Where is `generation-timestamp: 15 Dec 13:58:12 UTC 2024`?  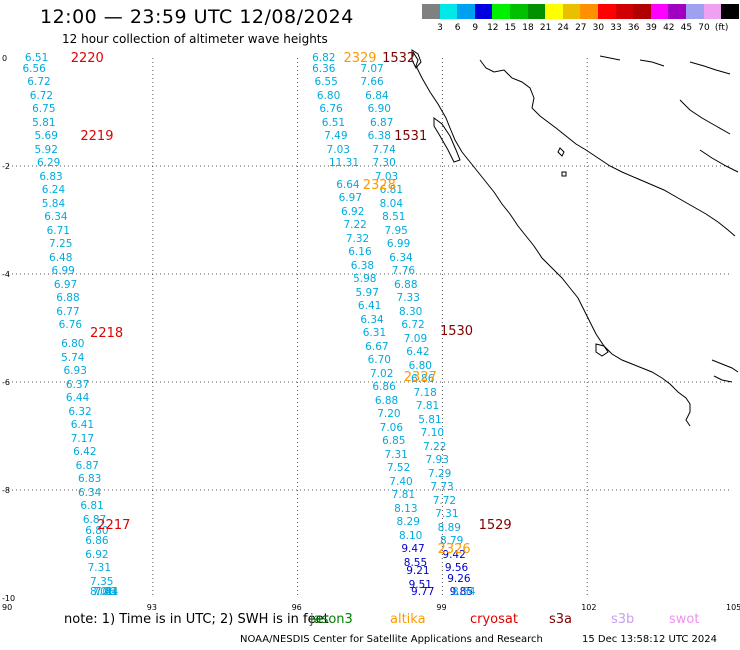
generation-timestamp: 15 Dec 13:58:12 UTC 2024 is located at coordinates (649, 639).